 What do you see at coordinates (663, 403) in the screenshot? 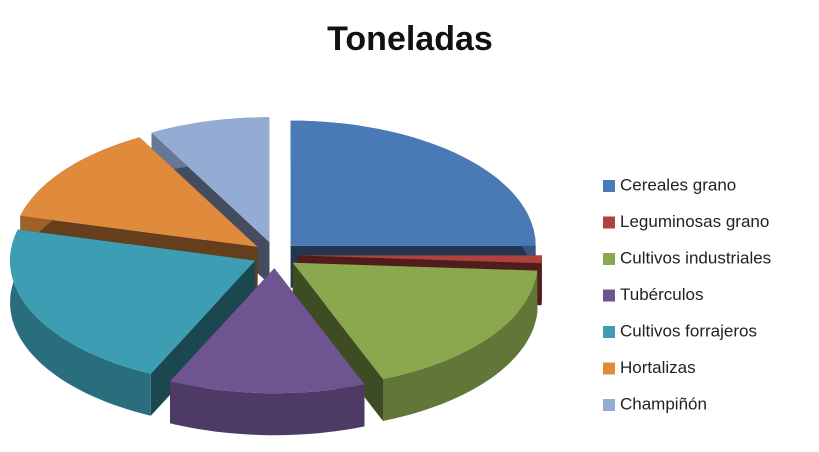
I see `legend-label: Champiñón` at bounding box center [663, 403].